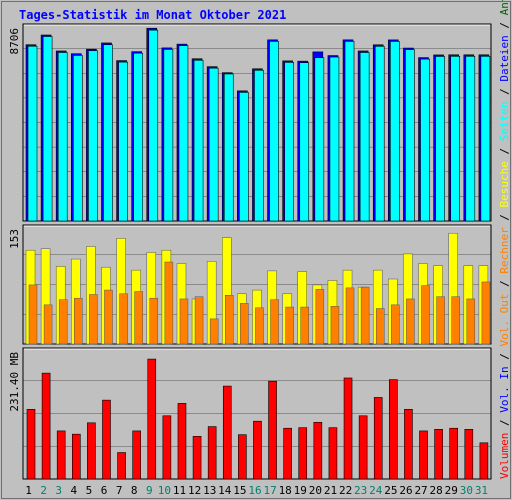  What do you see at coordinates (504, 320) in the screenshot?
I see `legend-entry: Vol. Out` at bounding box center [504, 320].